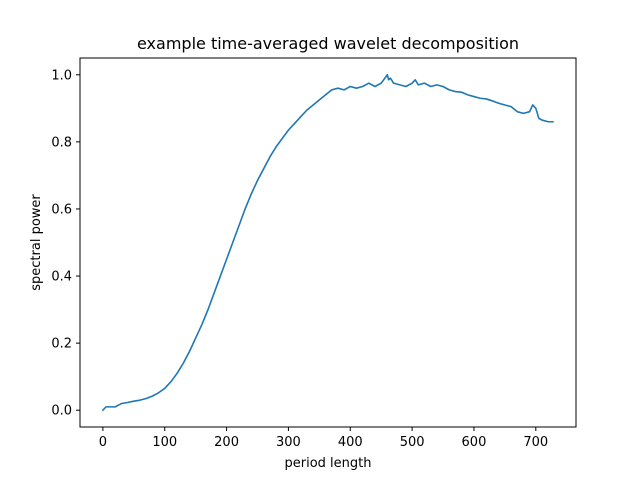 The image size is (640, 480). Describe the element at coordinates (36, 242) in the screenshot. I see `y-axis-label: spectral power` at that location.